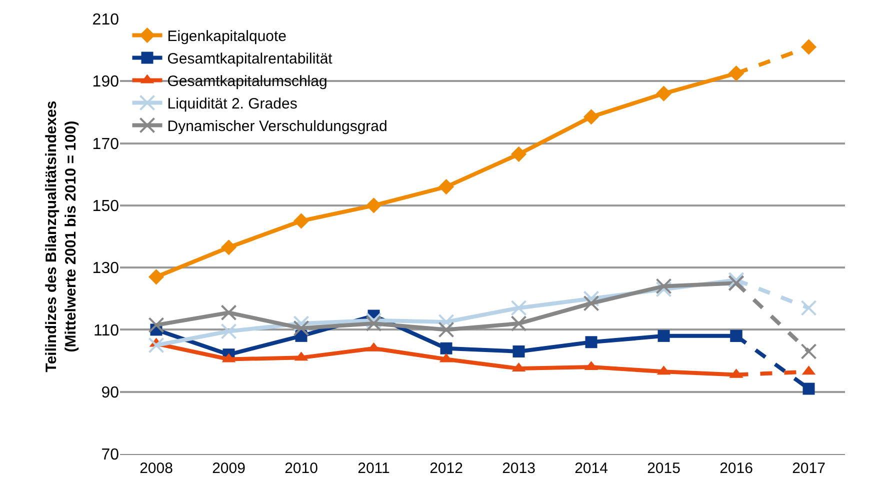  What do you see at coordinates (106, 144) in the screenshot?
I see `y-tick-label: 170` at bounding box center [106, 144].